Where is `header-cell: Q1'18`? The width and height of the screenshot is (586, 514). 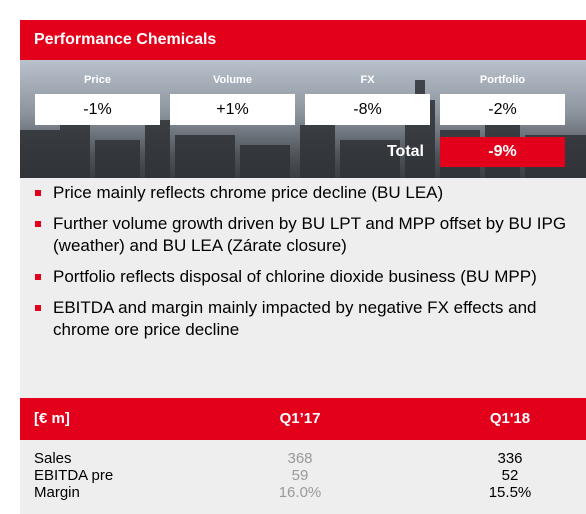 header-cell: Q1'18 is located at coordinates (510, 418).